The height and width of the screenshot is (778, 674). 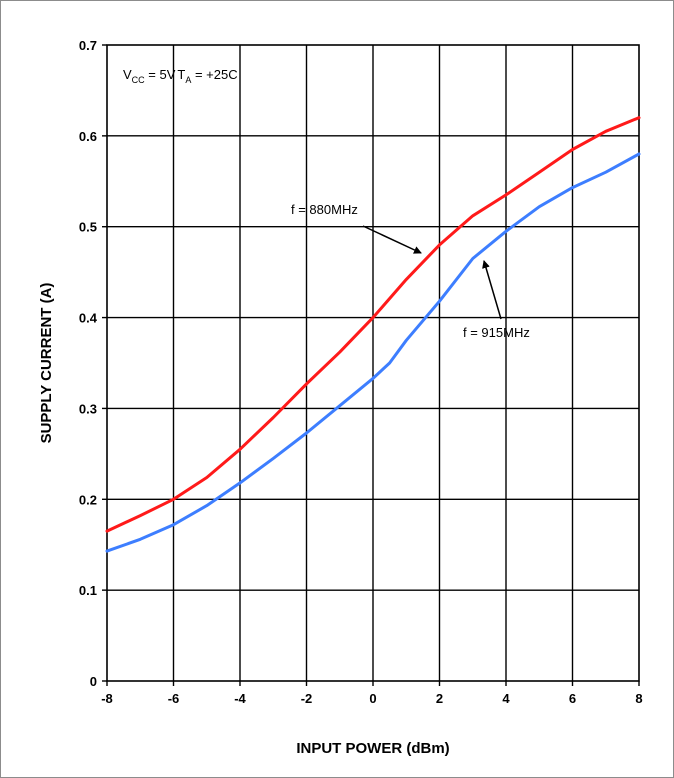 I want to click on vcc-value: = 5V, so click(x=160, y=74).